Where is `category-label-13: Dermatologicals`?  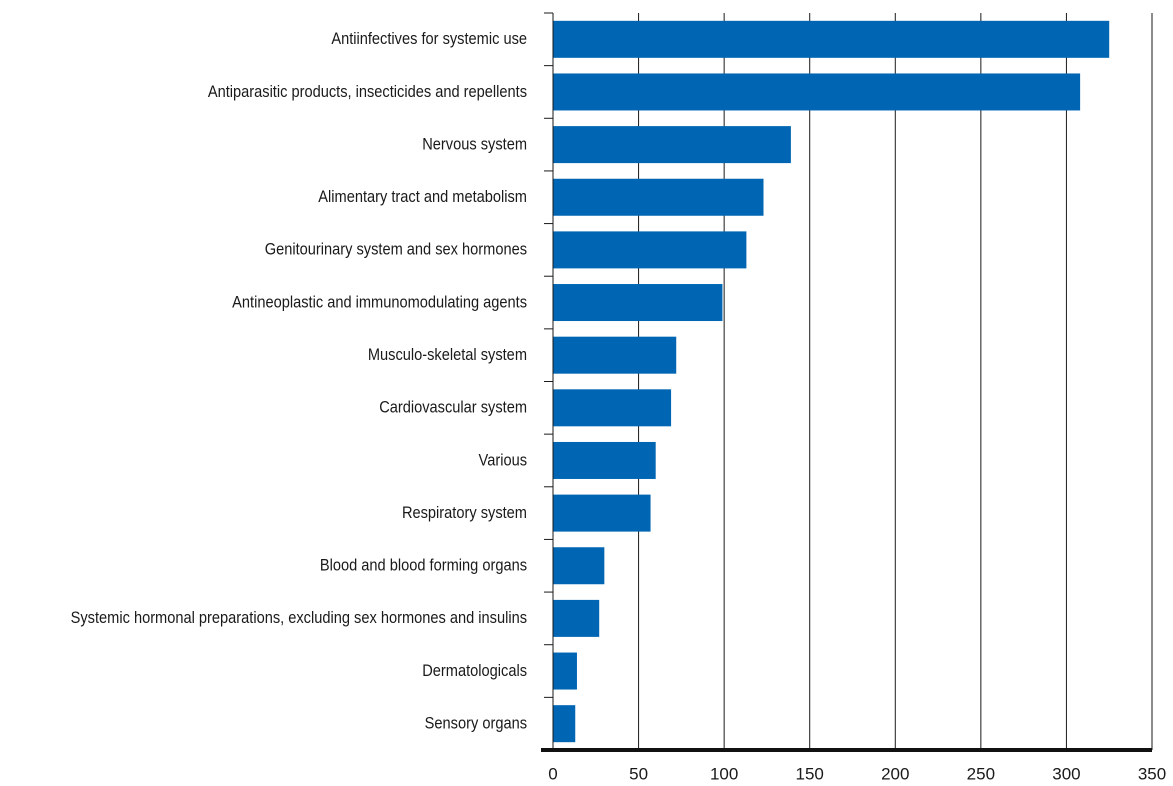
category-label-13: Dermatologicals is located at coordinates (474, 671).